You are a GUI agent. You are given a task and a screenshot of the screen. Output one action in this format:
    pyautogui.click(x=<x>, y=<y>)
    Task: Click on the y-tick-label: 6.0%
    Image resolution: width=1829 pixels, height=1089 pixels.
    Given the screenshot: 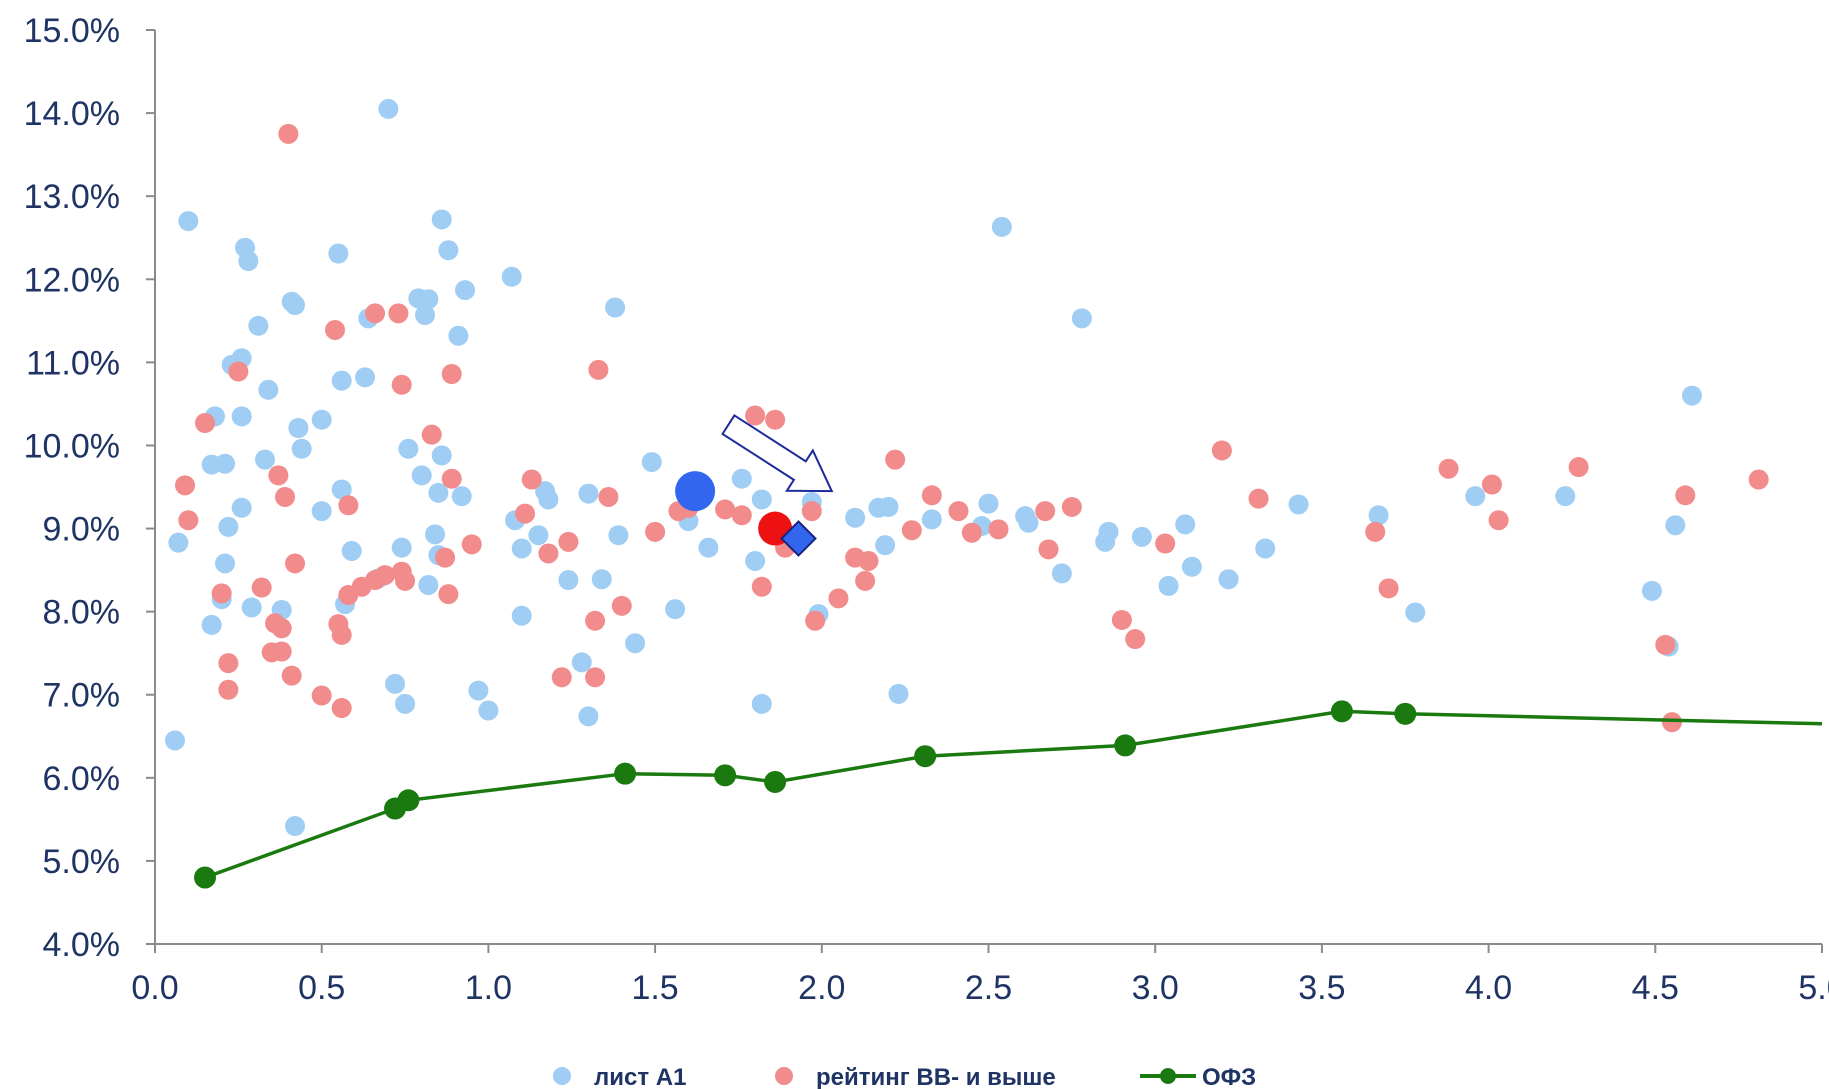 What is the action you would take?
    pyautogui.click(x=82, y=779)
    